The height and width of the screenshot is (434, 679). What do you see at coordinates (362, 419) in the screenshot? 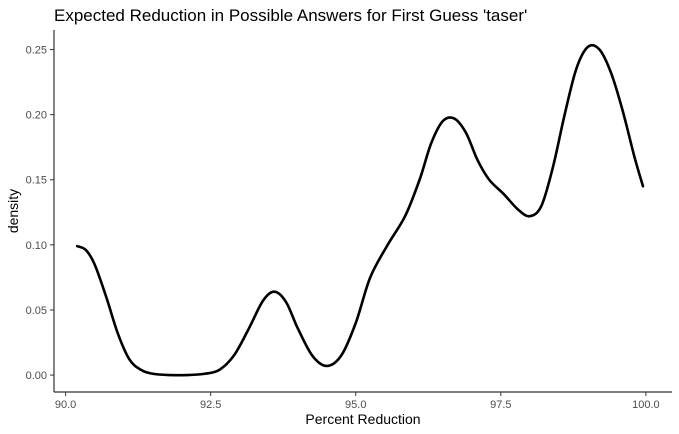
I see `x-axis-title: Percent Reduction` at bounding box center [362, 419].